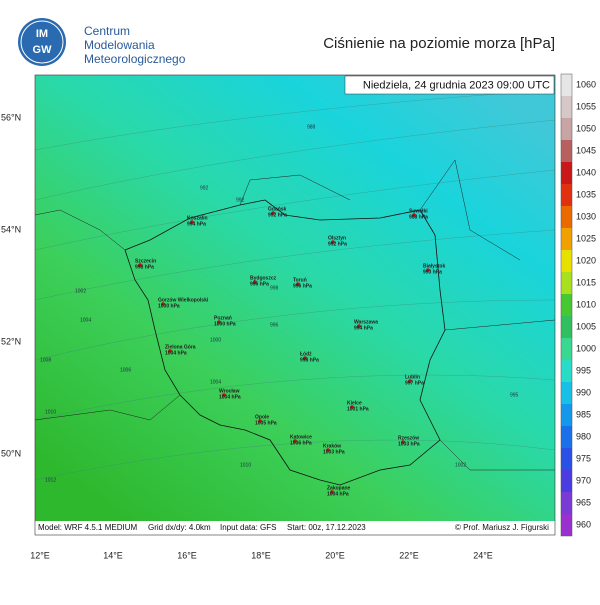  Describe the element at coordinates (335, 555) in the screenshot. I see `lon-label: 20°E` at that location.